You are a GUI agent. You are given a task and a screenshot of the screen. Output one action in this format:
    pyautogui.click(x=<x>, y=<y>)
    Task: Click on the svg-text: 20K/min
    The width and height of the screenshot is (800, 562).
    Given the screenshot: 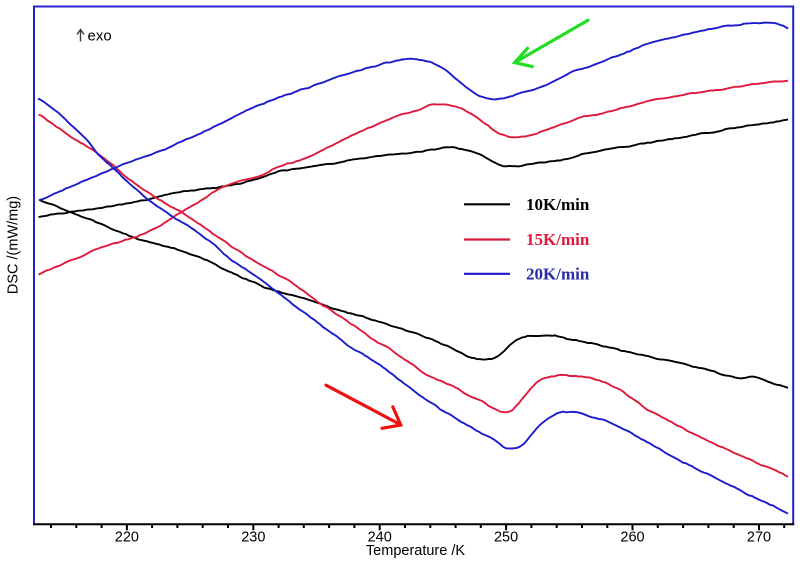 What is the action you would take?
    pyautogui.click(x=558, y=274)
    